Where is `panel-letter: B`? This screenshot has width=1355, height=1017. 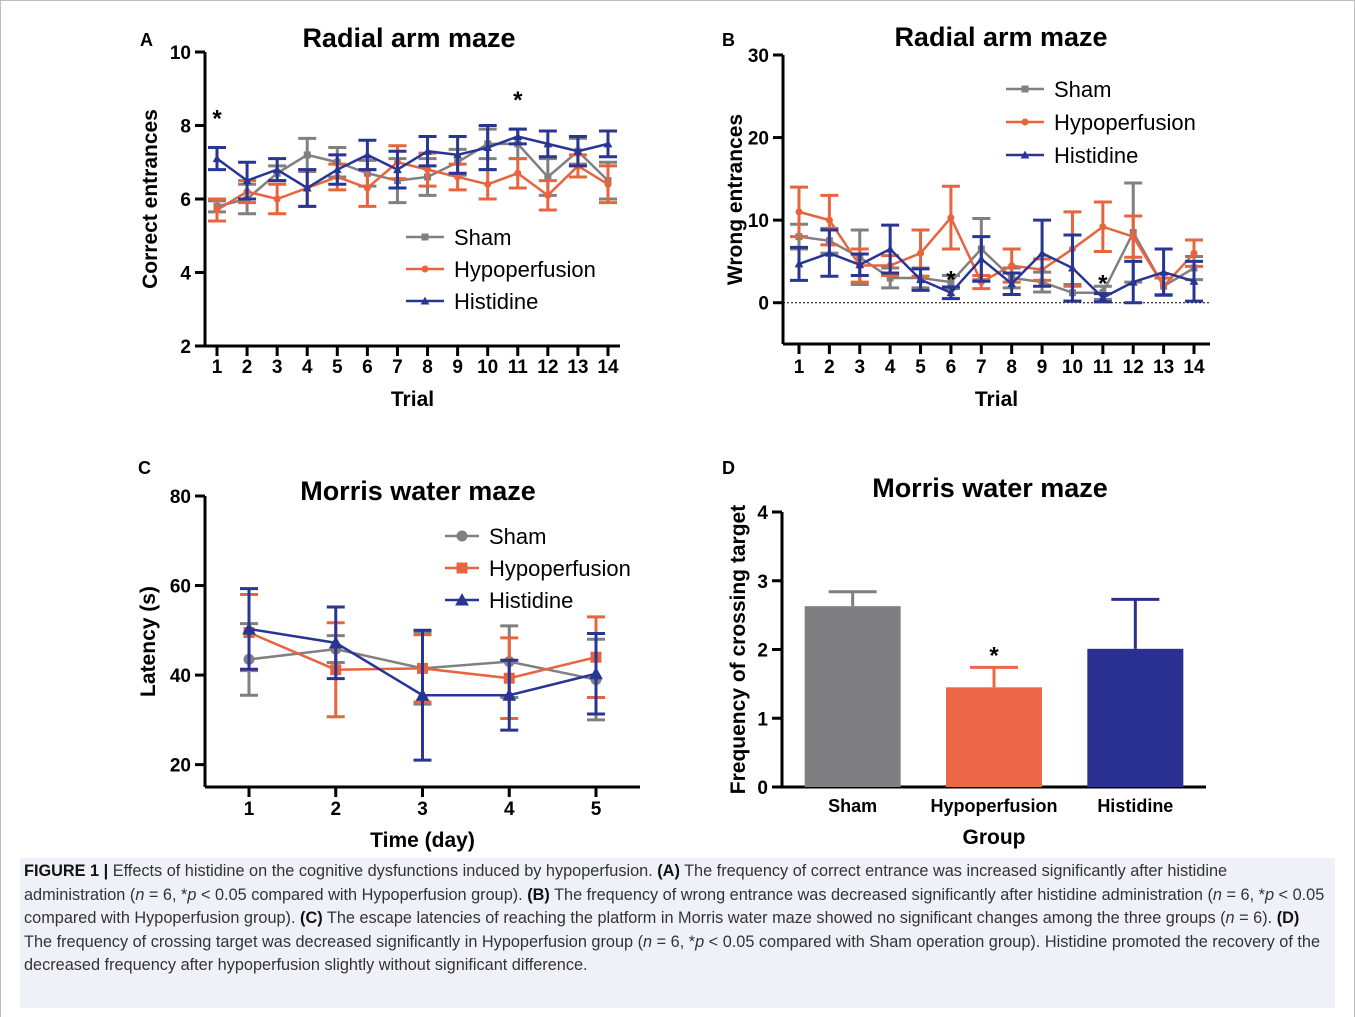 panel-letter: B is located at coordinates (728, 40).